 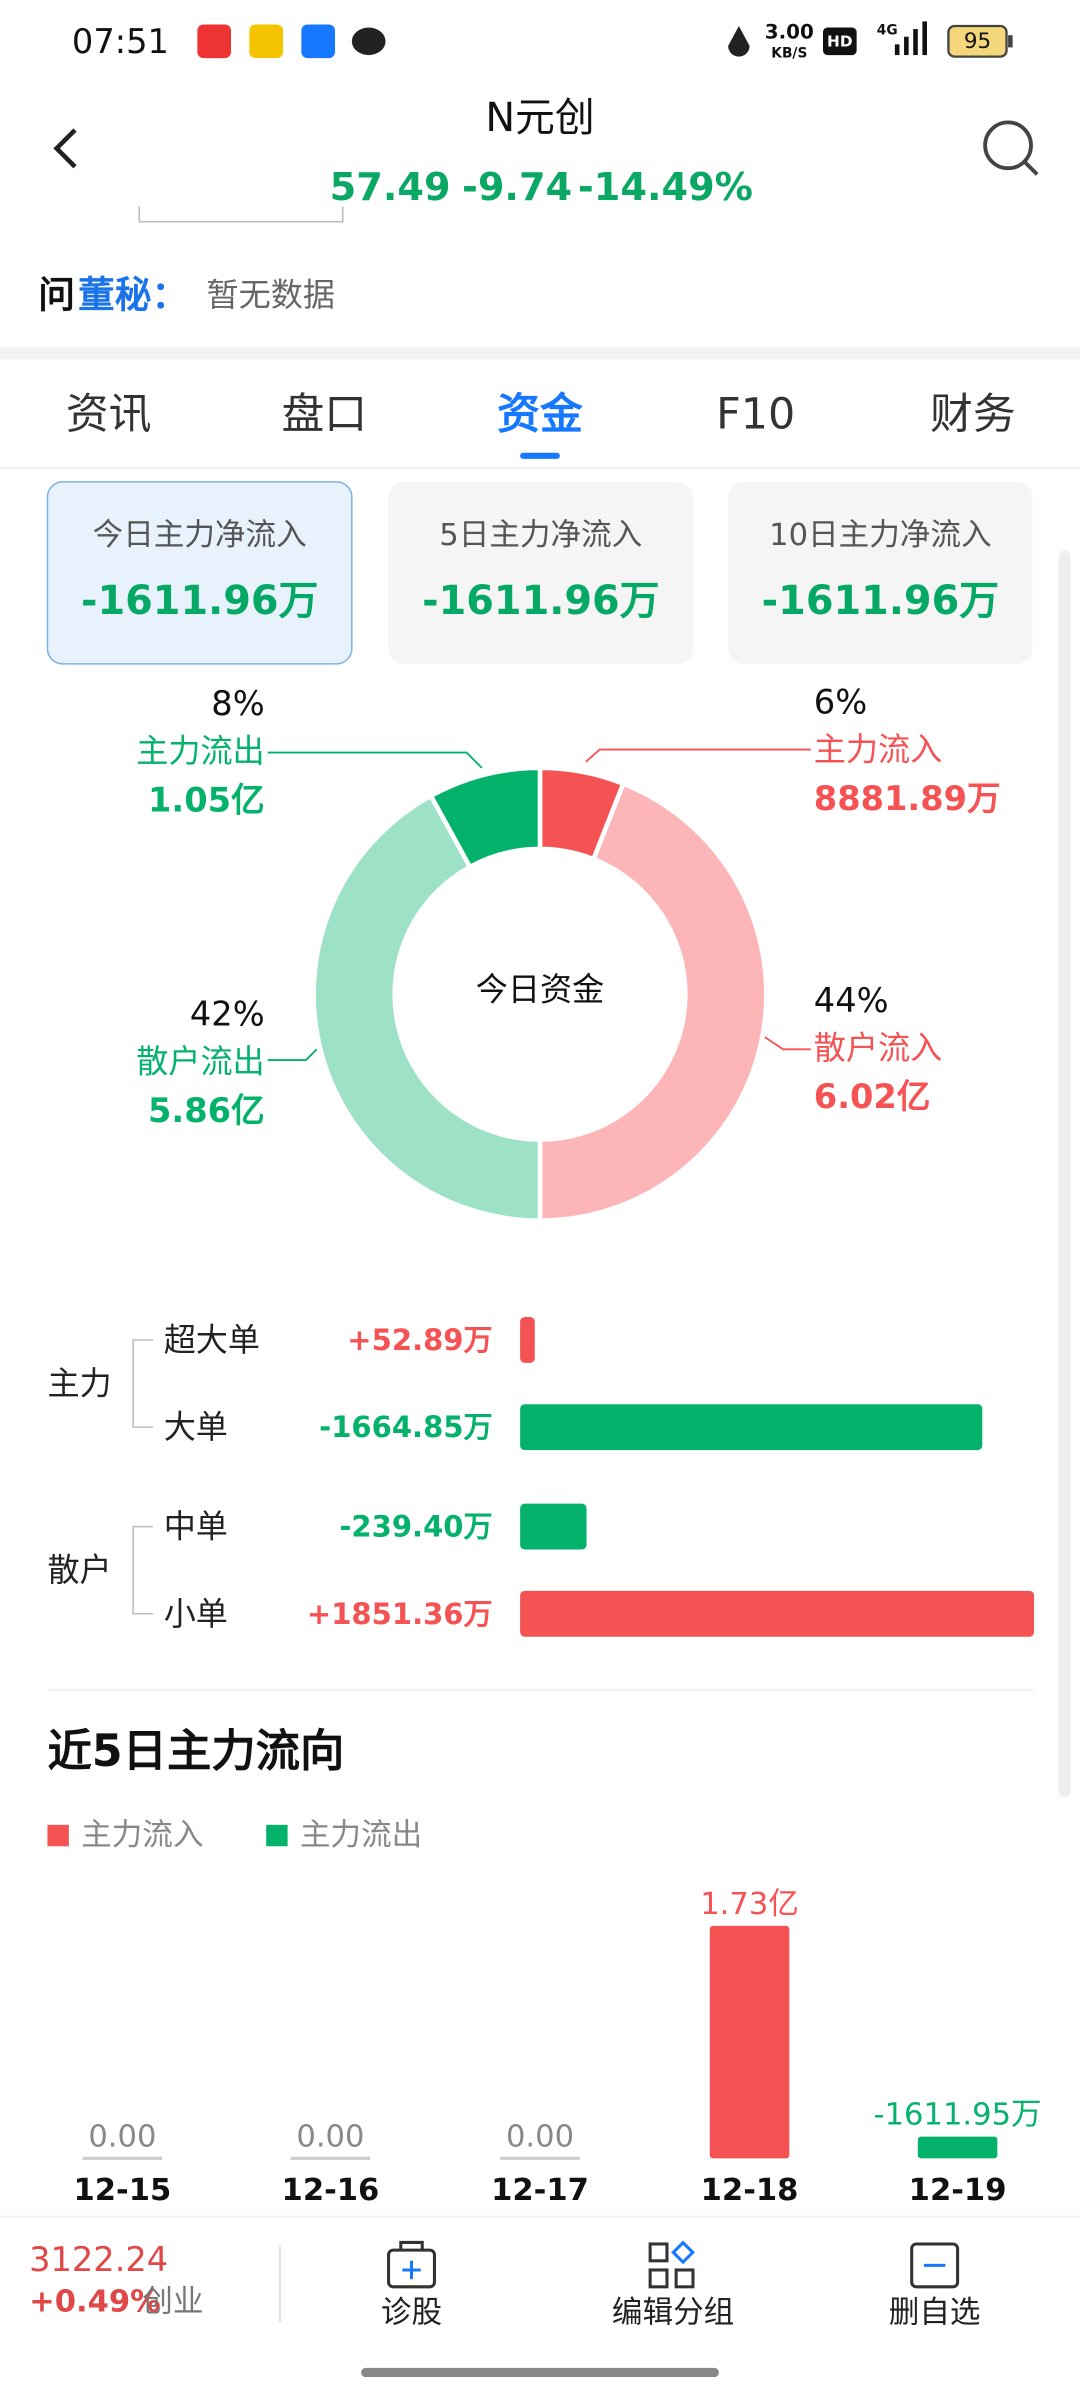 What do you see at coordinates (200, 535) in the screenshot?
I see `card-label: 今日主力净流入` at bounding box center [200, 535].